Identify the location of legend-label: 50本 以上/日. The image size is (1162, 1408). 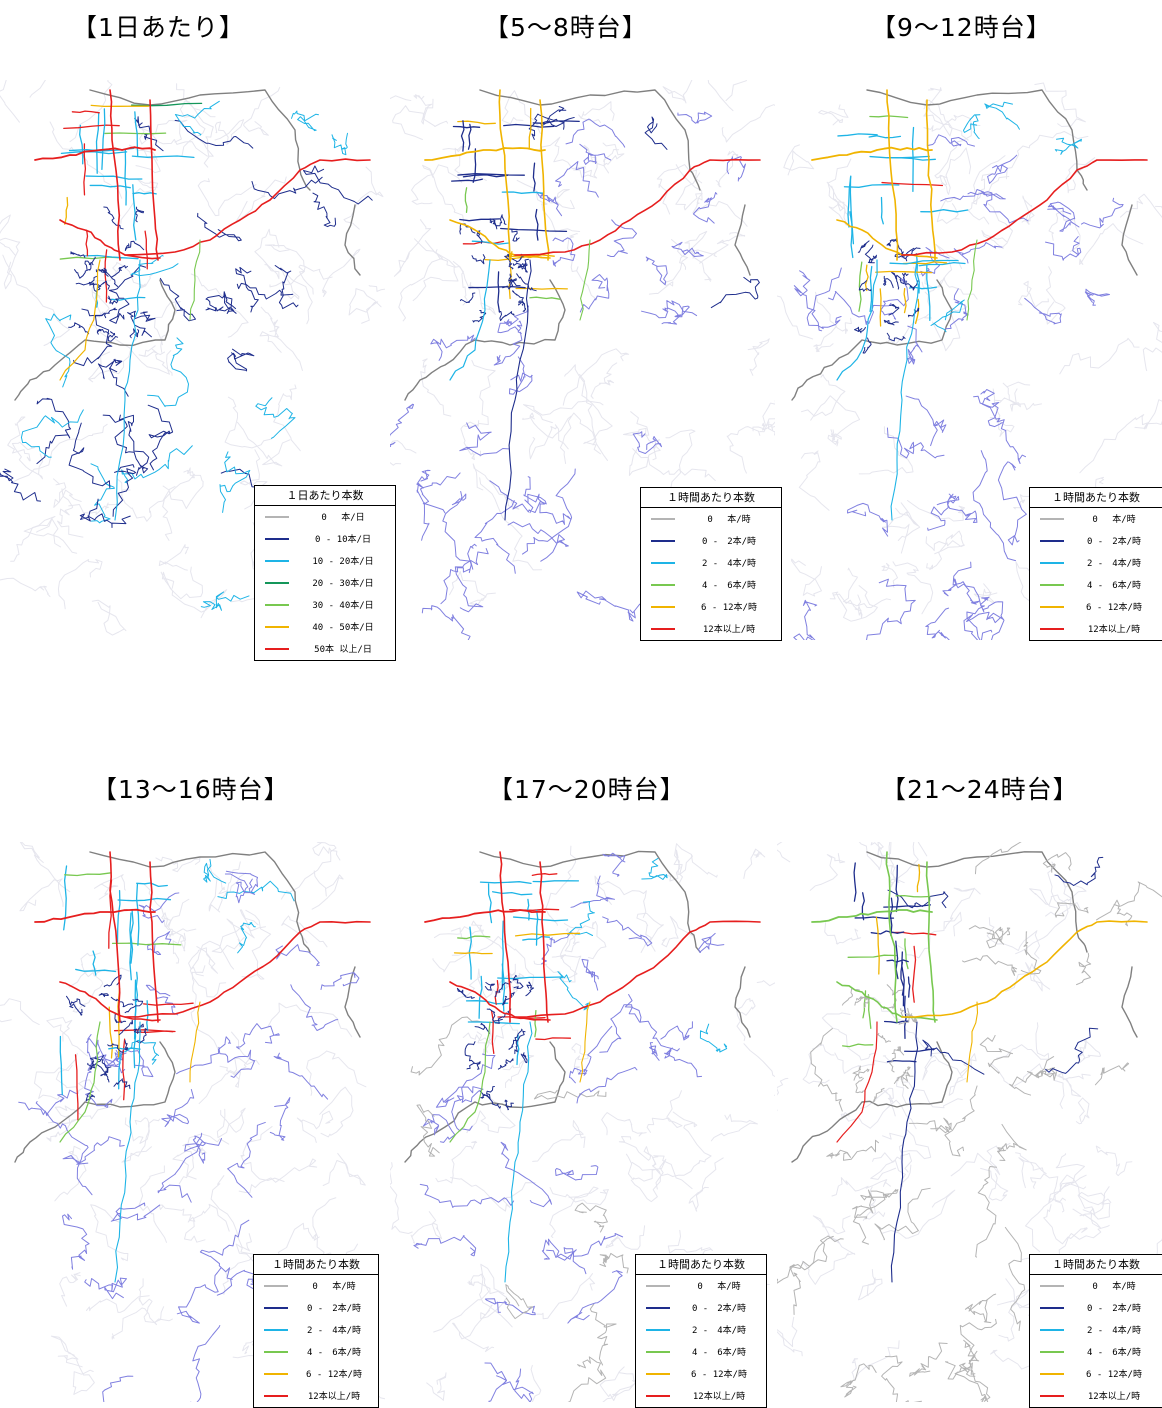
(343, 650).